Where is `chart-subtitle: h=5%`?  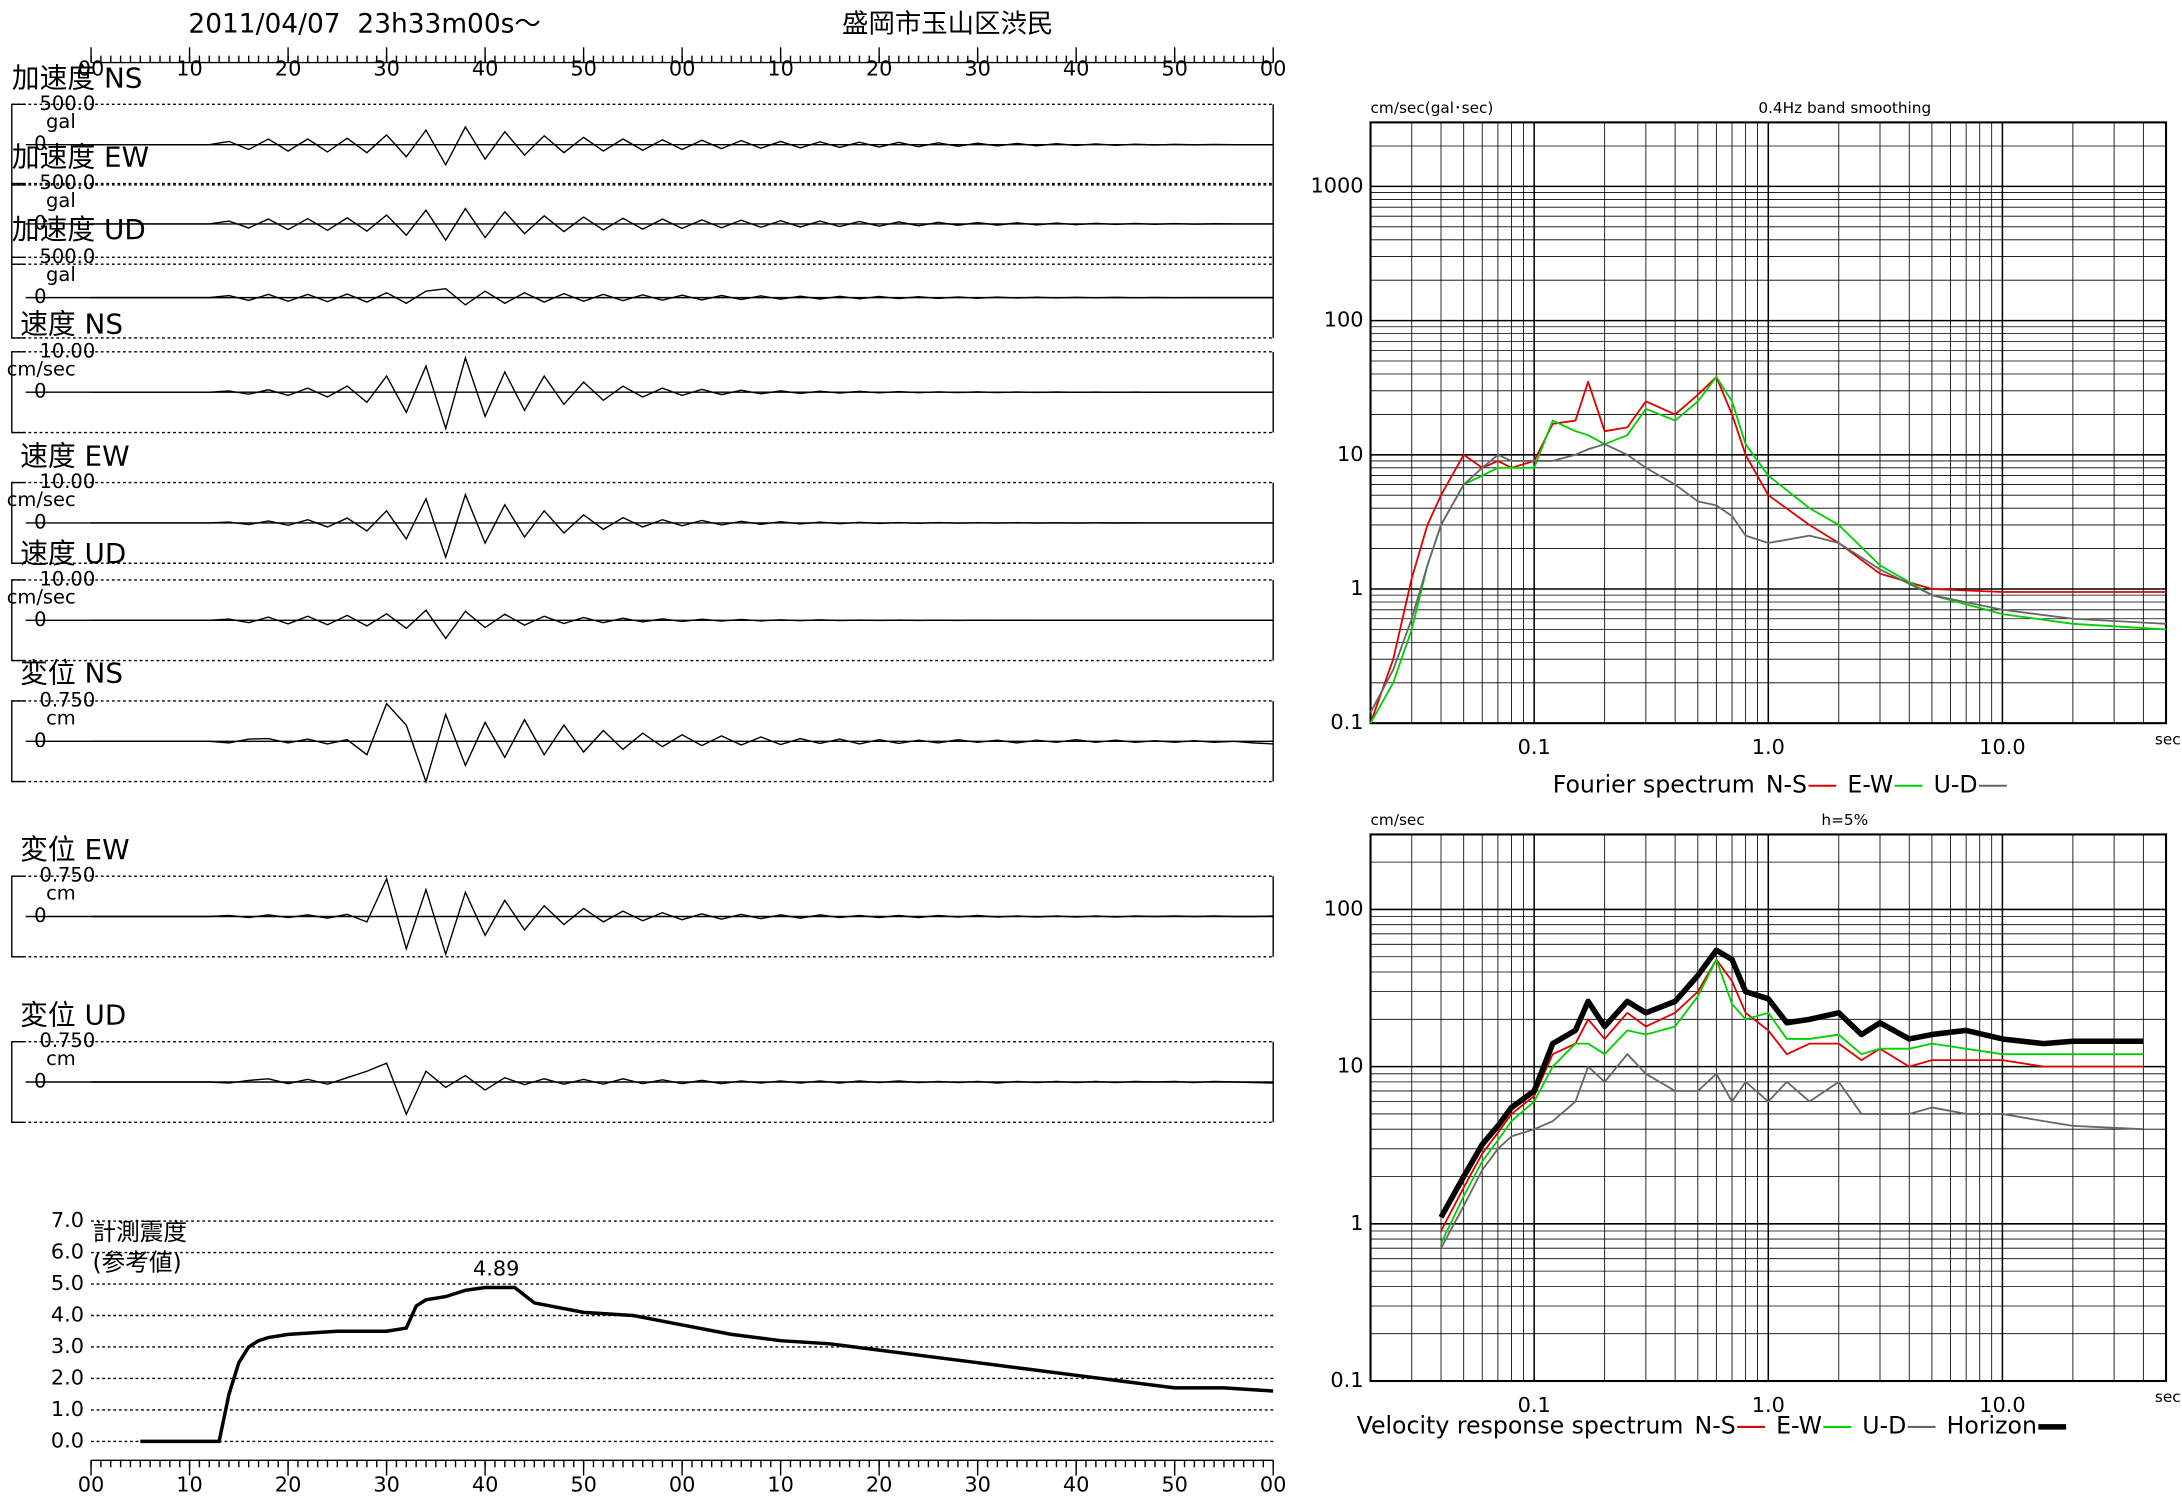 chart-subtitle: h=5% is located at coordinates (1844, 820).